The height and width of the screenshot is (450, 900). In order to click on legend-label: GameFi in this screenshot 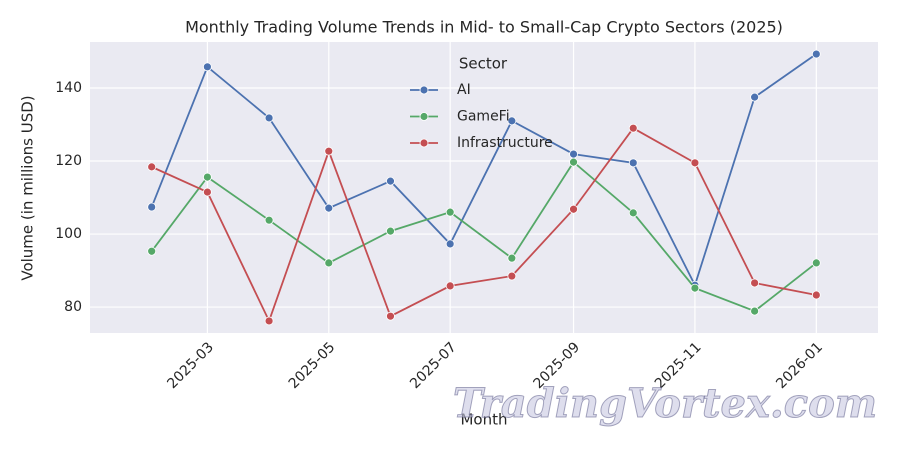, I will do `click(483, 117)`.